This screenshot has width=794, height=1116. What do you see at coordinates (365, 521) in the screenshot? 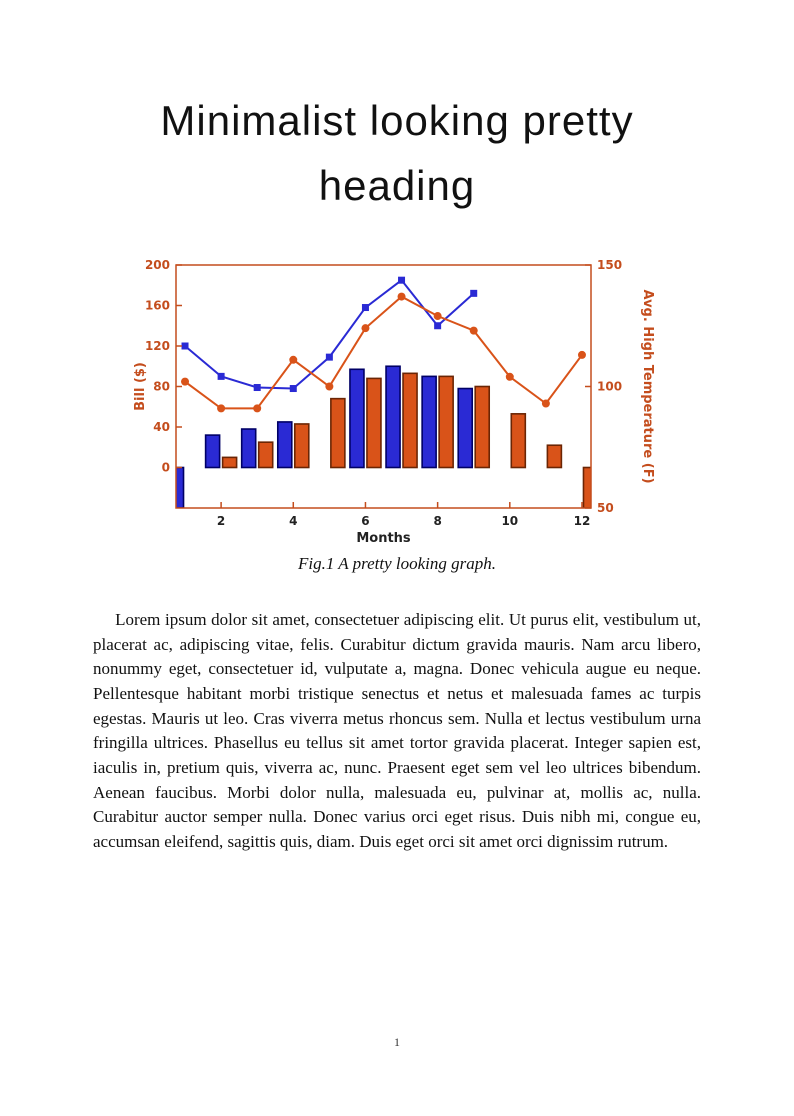
I see `svg-text: 6` at bounding box center [365, 521].